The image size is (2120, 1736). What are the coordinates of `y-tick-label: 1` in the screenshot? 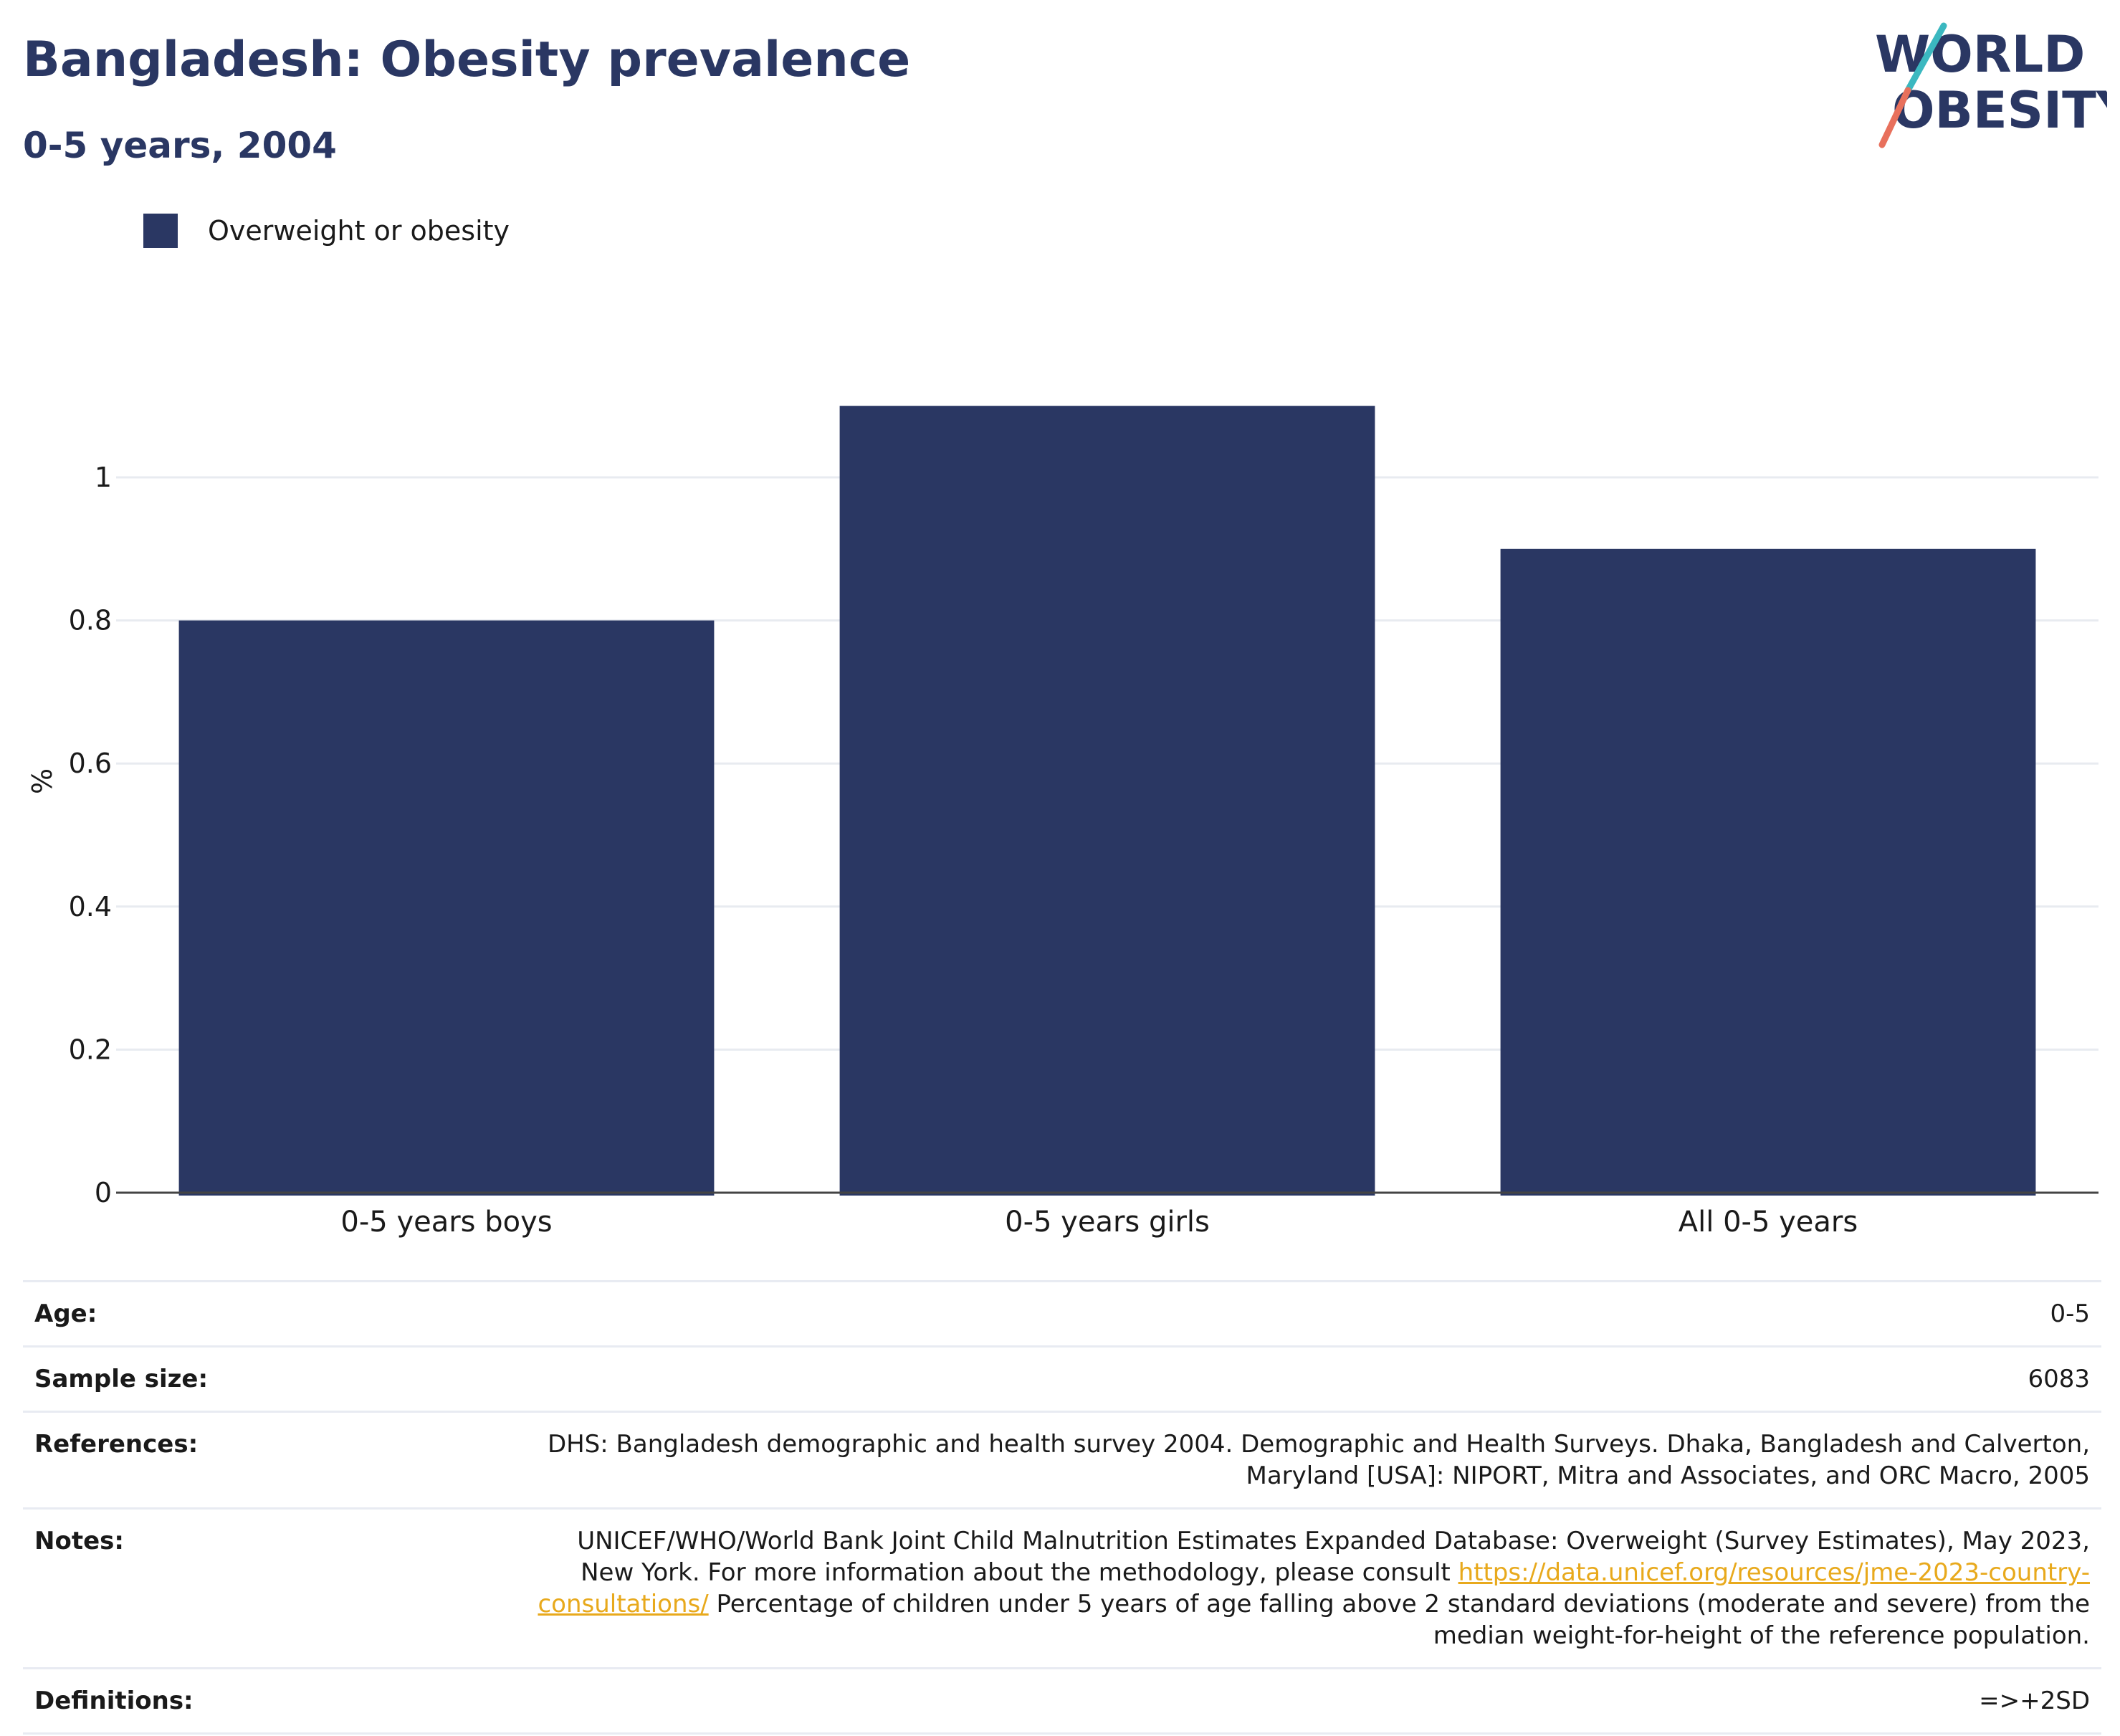 It's located at (103, 477).